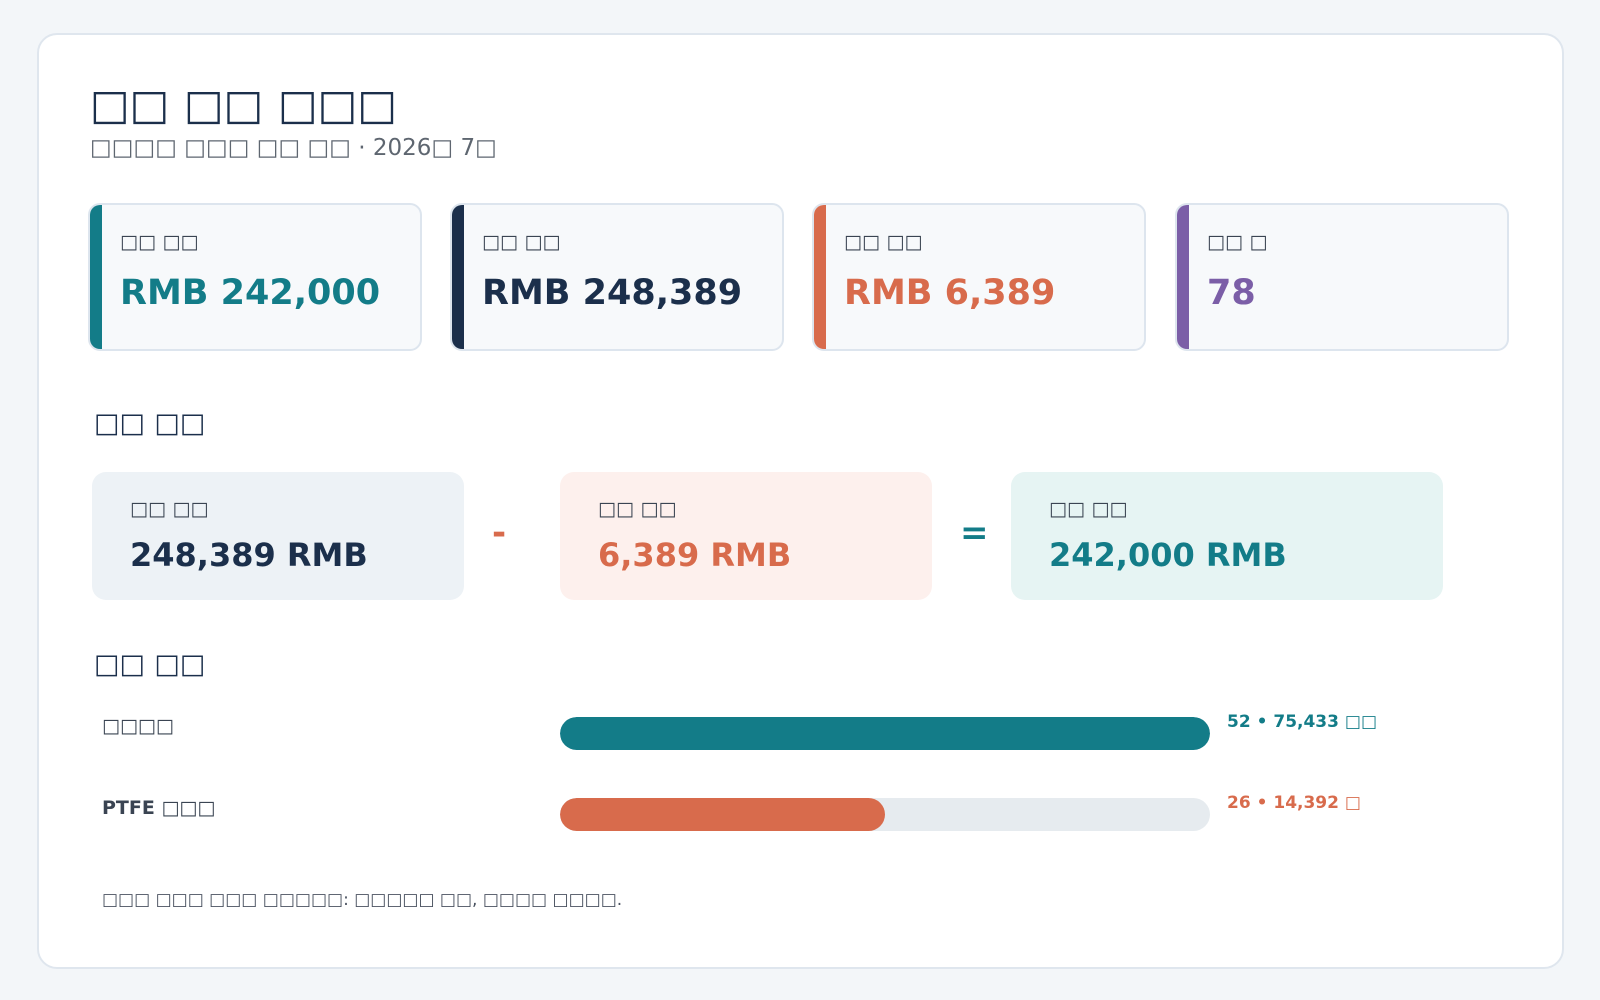 The width and height of the screenshot is (1600, 1000). What do you see at coordinates (138, 726) in the screenshot?
I see `distribution-label: □□□□` at bounding box center [138, 726].